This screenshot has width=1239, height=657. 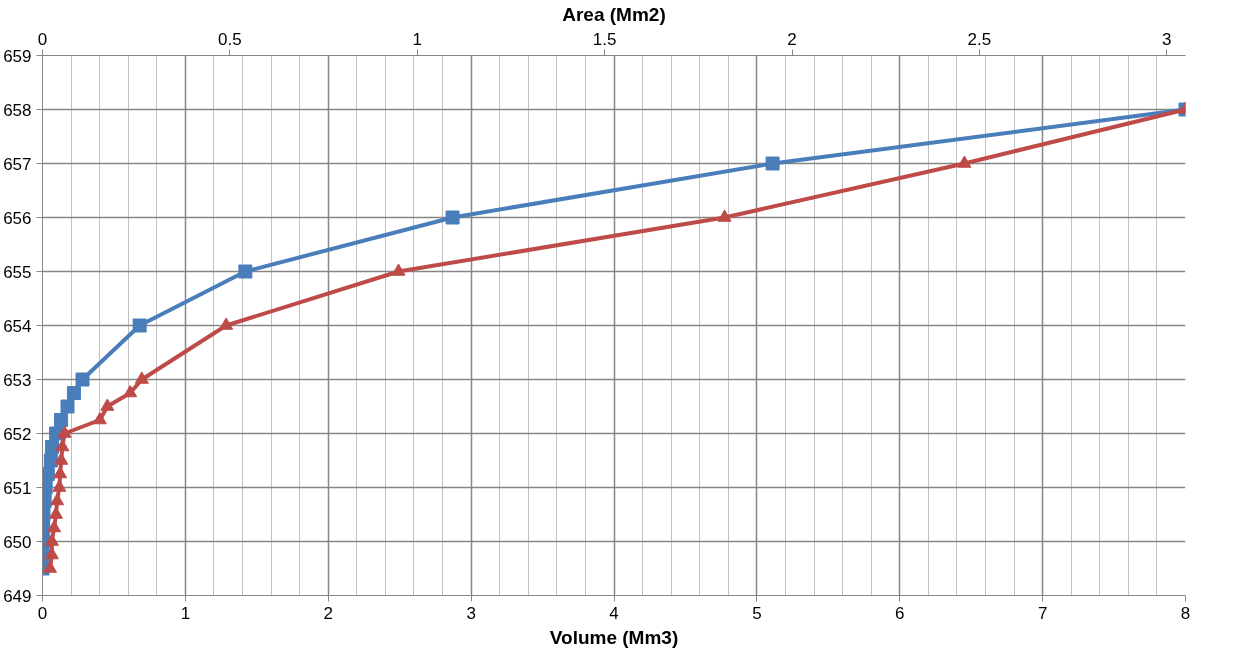 I want to click on y-tick-label: 650, so click(x=17, y=542).